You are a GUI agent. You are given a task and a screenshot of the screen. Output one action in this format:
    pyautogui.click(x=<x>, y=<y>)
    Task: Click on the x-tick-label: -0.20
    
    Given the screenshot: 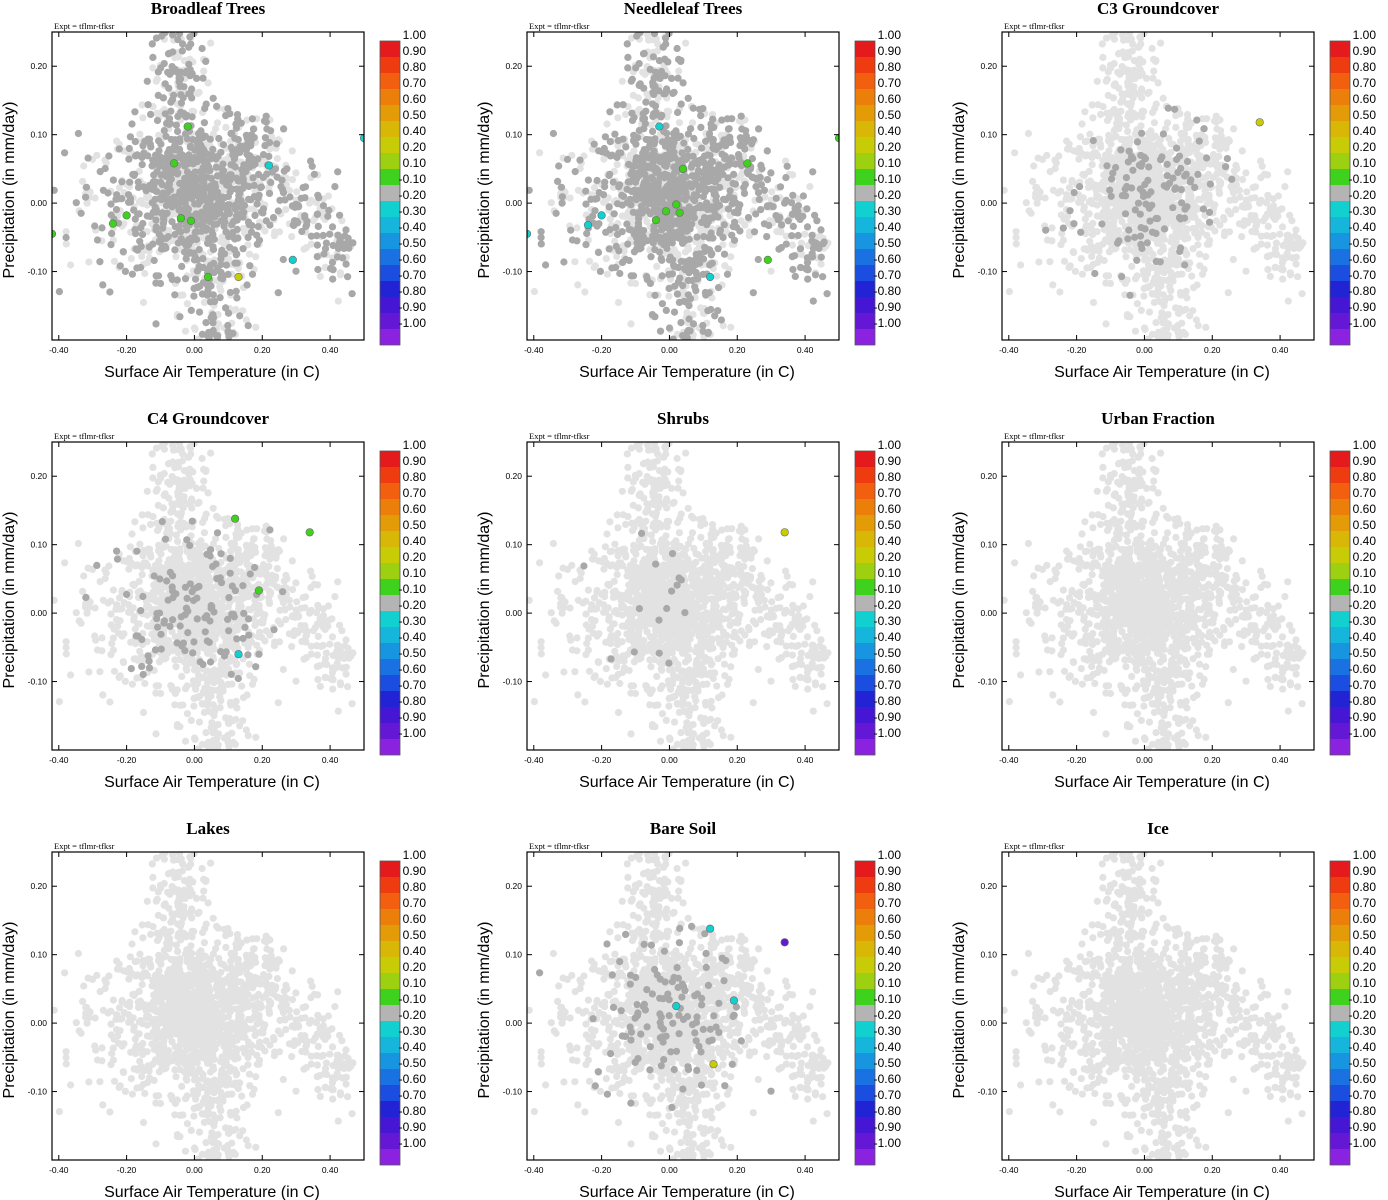 What is the action you would take?
    pyautogui.click(x=127, y=350)
    